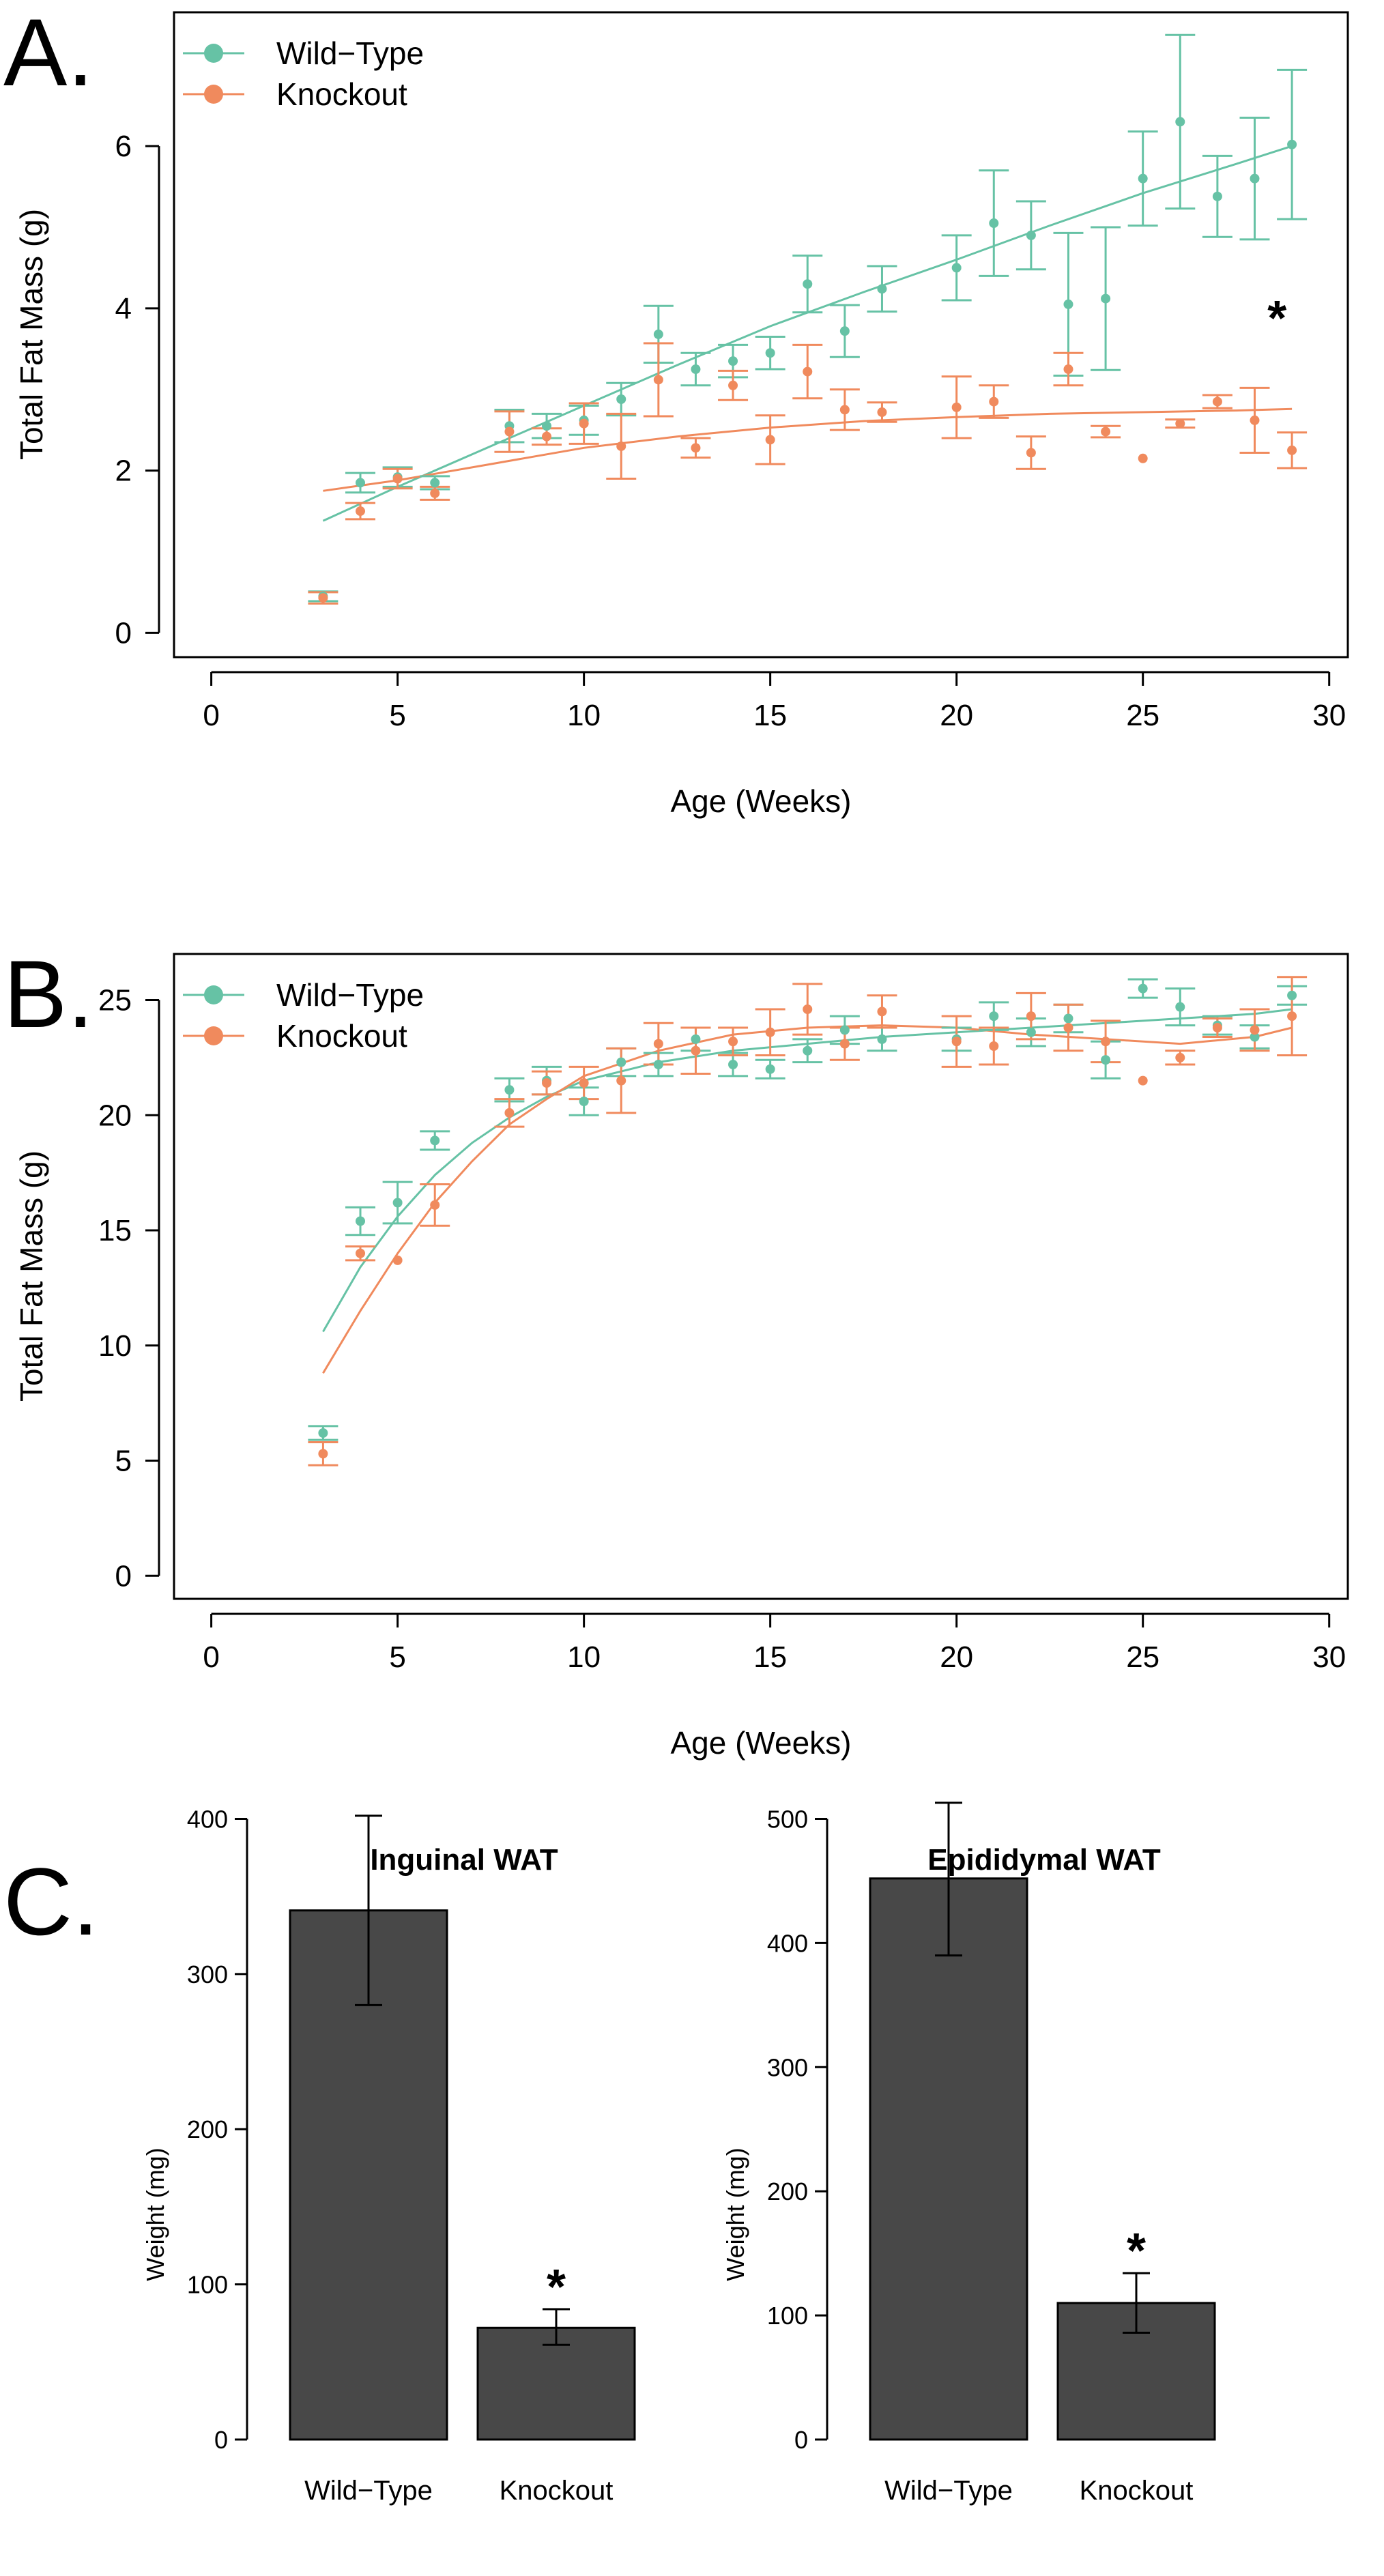  Describe the element at coordinates (217, 2129) in the screenshot. I see `chart-c1-axes: 0 100 200 300 400` at that location.